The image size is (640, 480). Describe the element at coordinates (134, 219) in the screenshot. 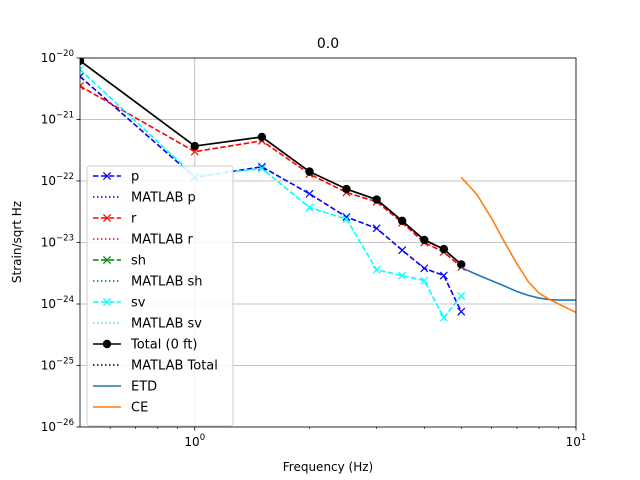

I see `legend-label: r` at that location.